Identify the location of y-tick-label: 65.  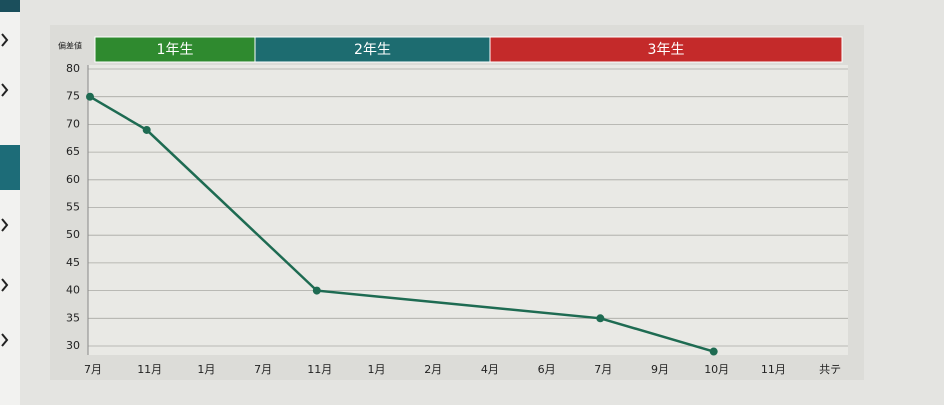
(73, 151).